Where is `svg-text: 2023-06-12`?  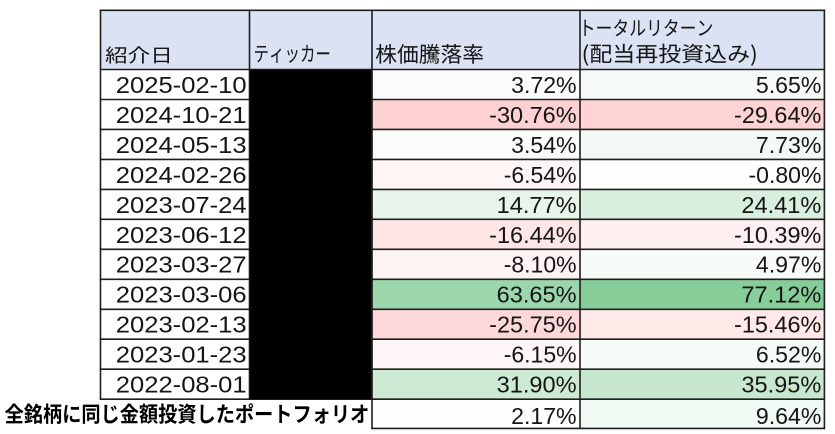 svg-text: 2023-06-12 is located at coordinates (181, 235).